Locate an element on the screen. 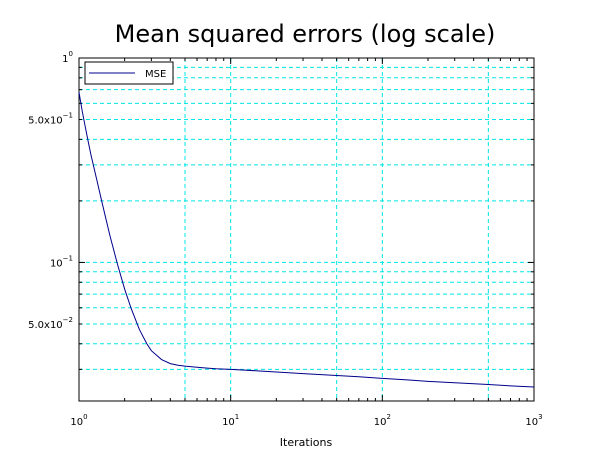  y-tick-label: 5.0x10⁻² is located at coordinates (50, 323).